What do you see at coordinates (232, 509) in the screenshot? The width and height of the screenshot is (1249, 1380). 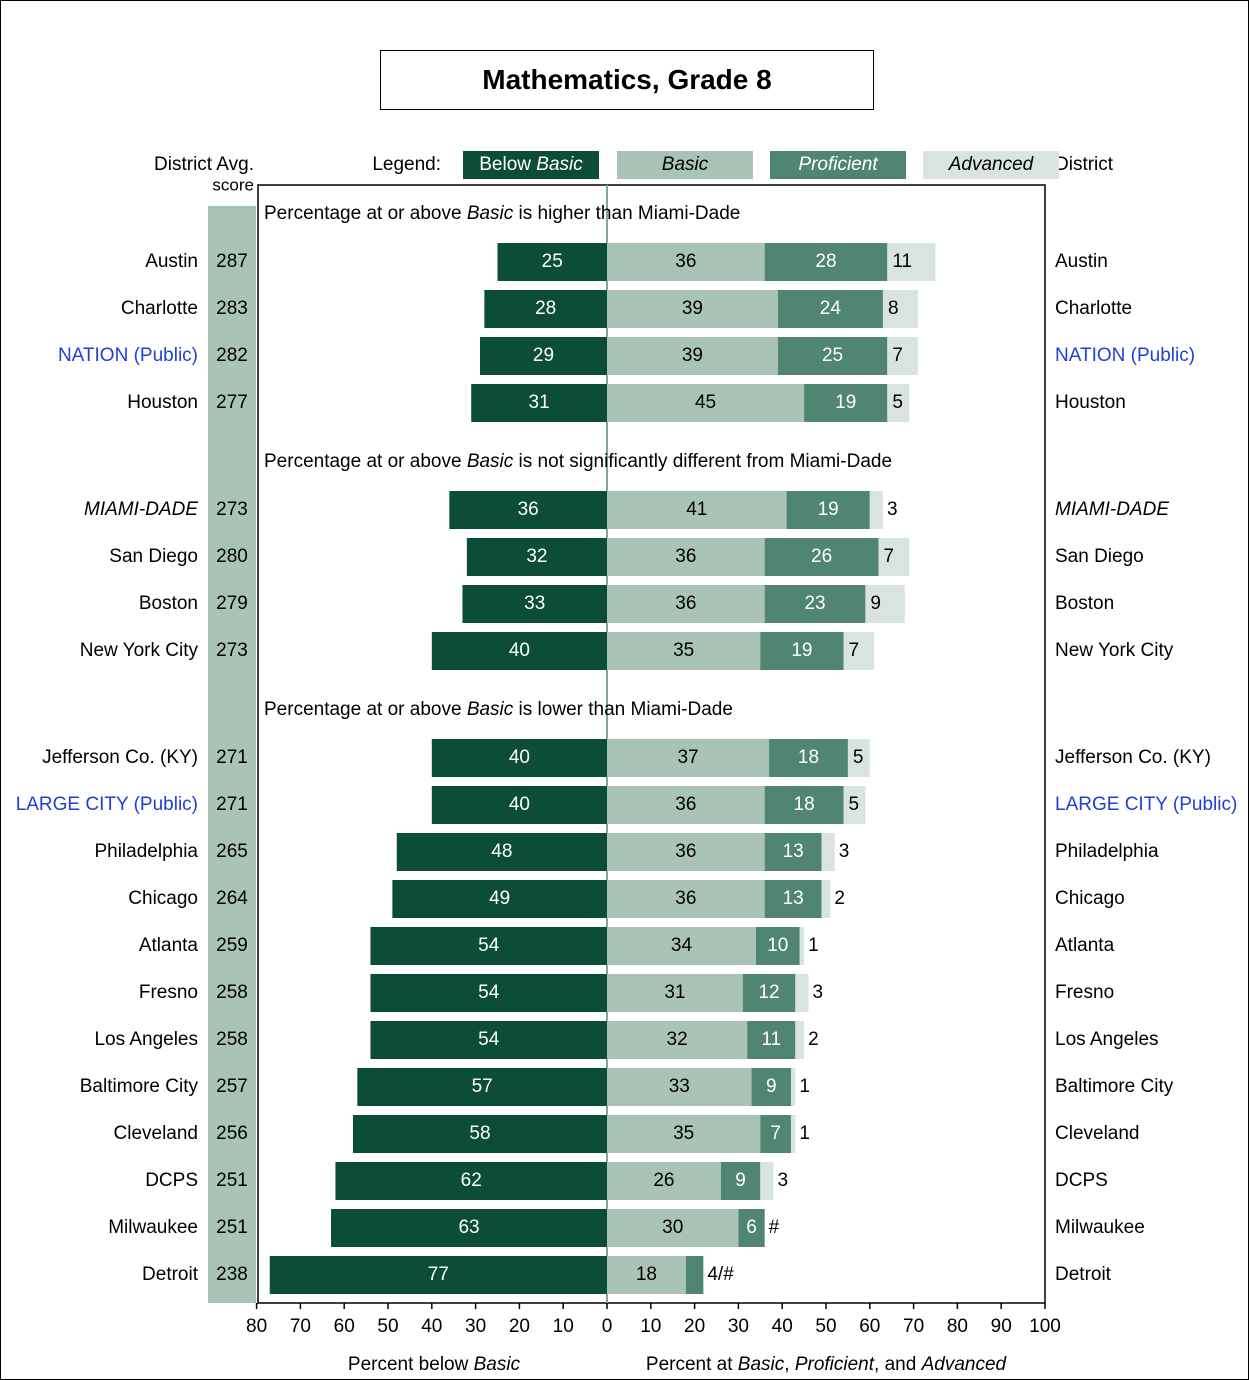 I see `district-score: 273` at bounding box center [232, 509].